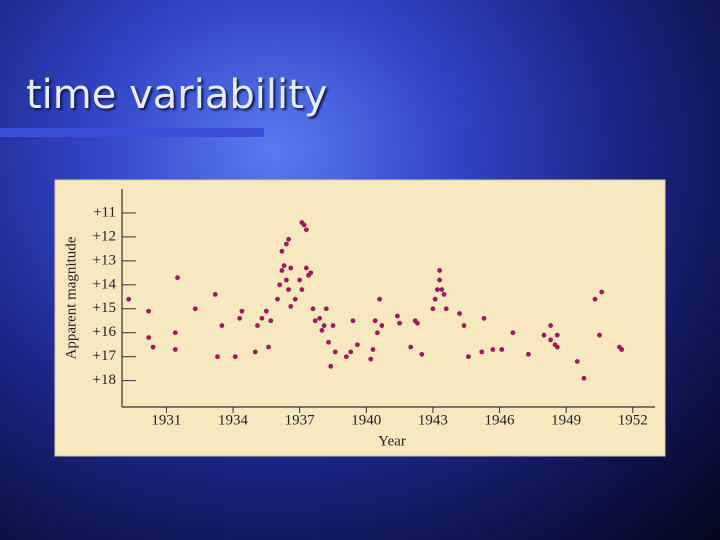 This screenshot has width=720, height=540. What do you see at coordinates (71, 297) in the screenshot?
I see `y-axis-label: Apparent magnitude` at bounding box center [71, 297].